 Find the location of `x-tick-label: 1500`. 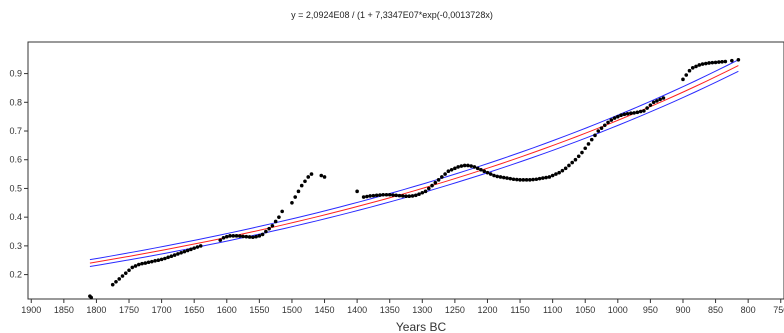

x-tick-label: 1500 is located at coordinates (292, 310).